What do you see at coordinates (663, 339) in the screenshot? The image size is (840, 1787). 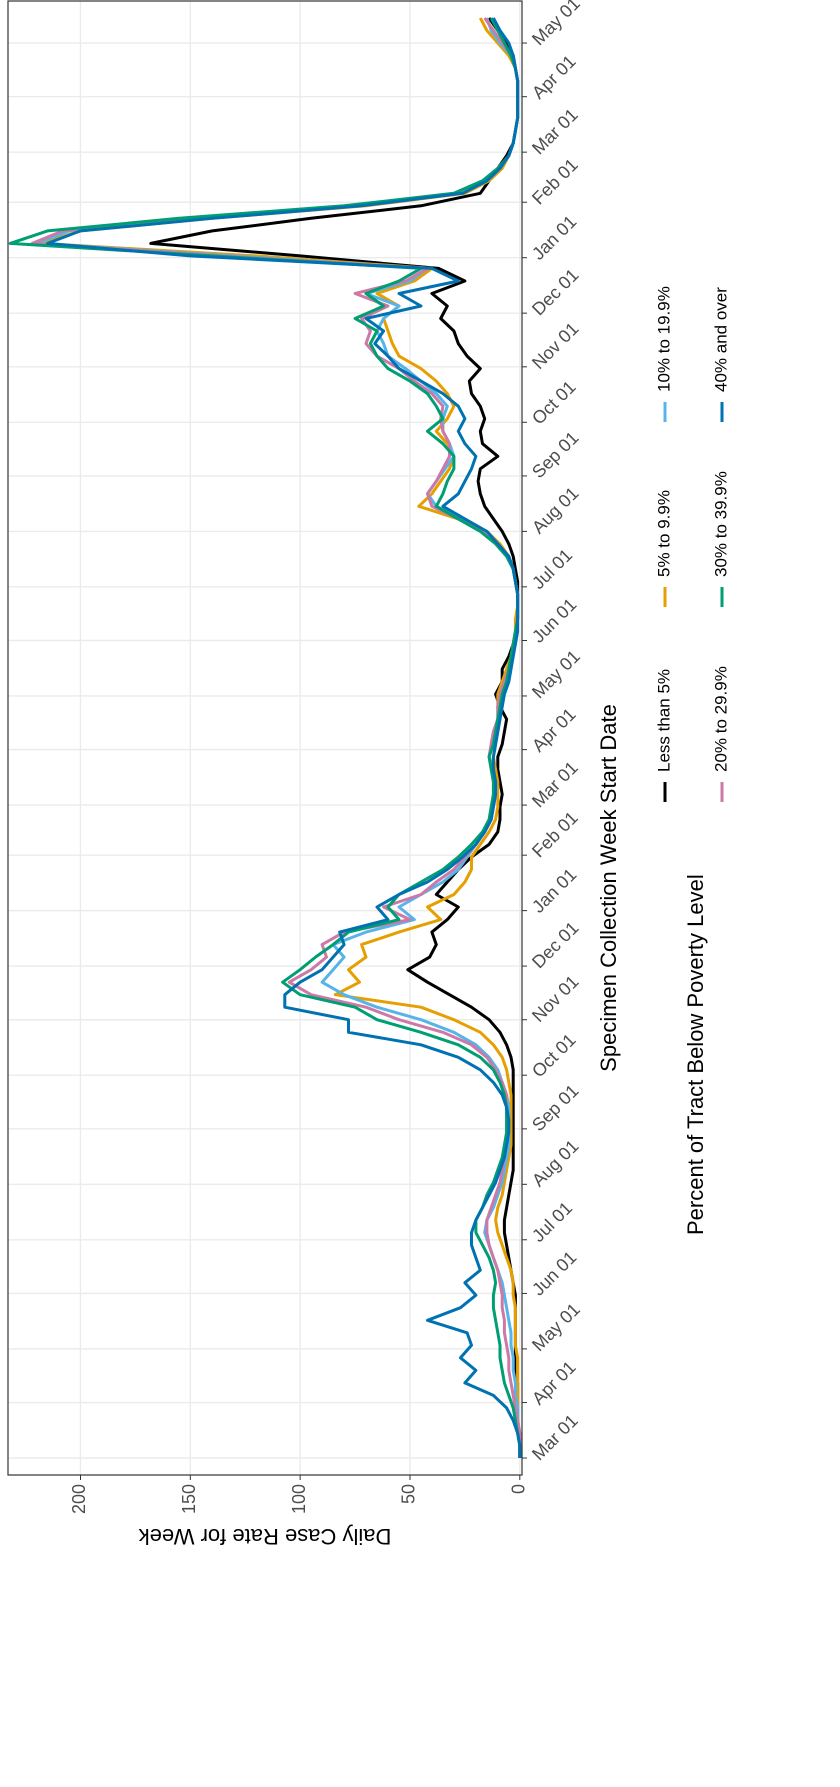 I see `legend-label: 10% to 19.9%` at bounding box center [663, 339].